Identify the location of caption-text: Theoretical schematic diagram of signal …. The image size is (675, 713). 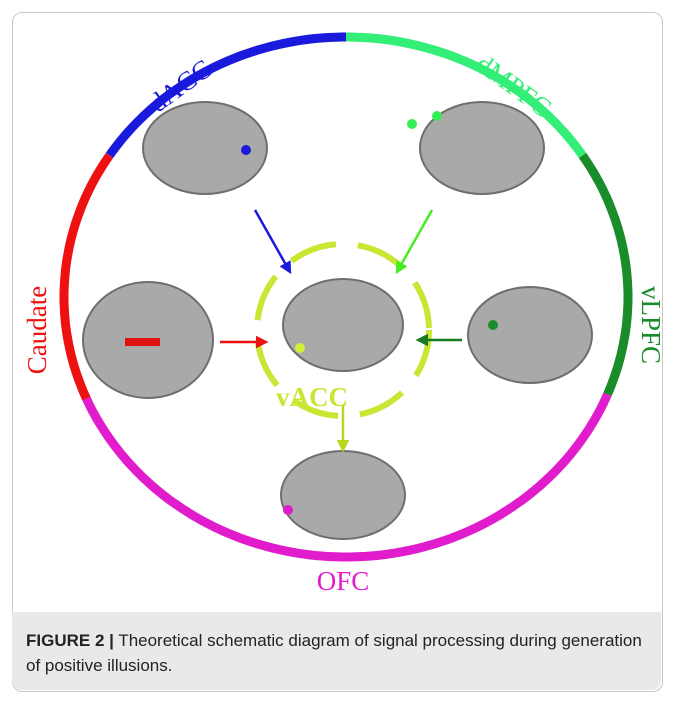
(334, 653).